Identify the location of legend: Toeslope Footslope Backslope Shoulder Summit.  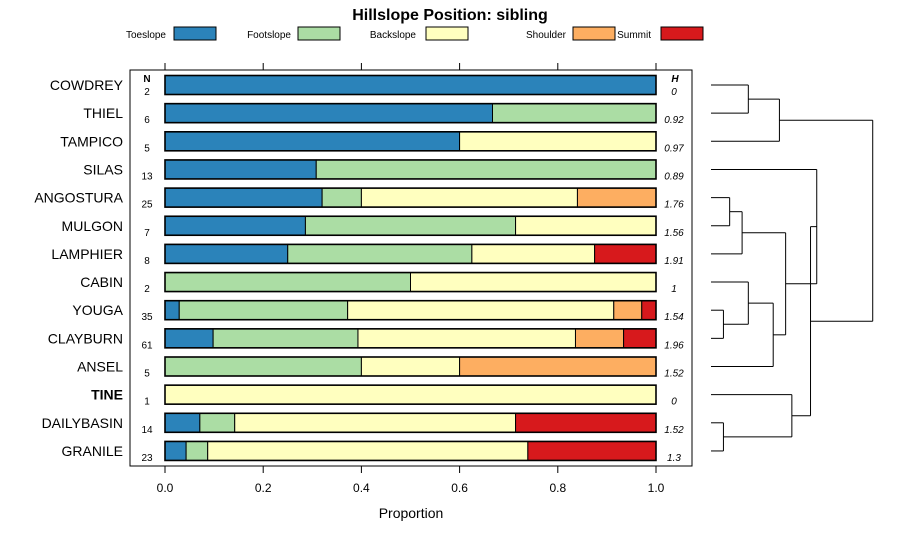
(415, 33).